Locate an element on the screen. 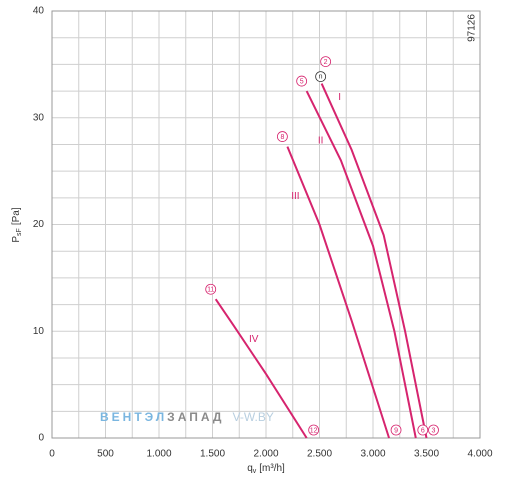 The width and height of the screenshot is (515, 488). x-tick-label: 2.000 is located at coordinates (265, 454).